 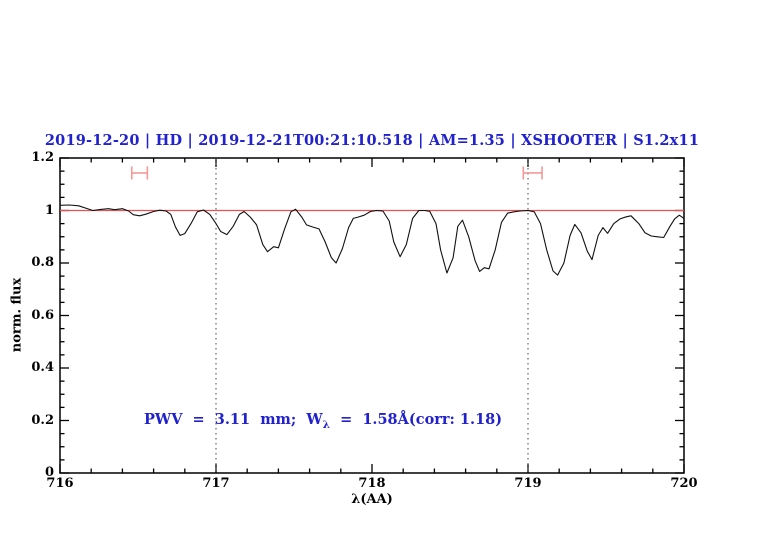 What do you see at coordinates (42, 158) in the screenshot?
I see `y-tick-label: 1.2` at bounding box center [42, 158].